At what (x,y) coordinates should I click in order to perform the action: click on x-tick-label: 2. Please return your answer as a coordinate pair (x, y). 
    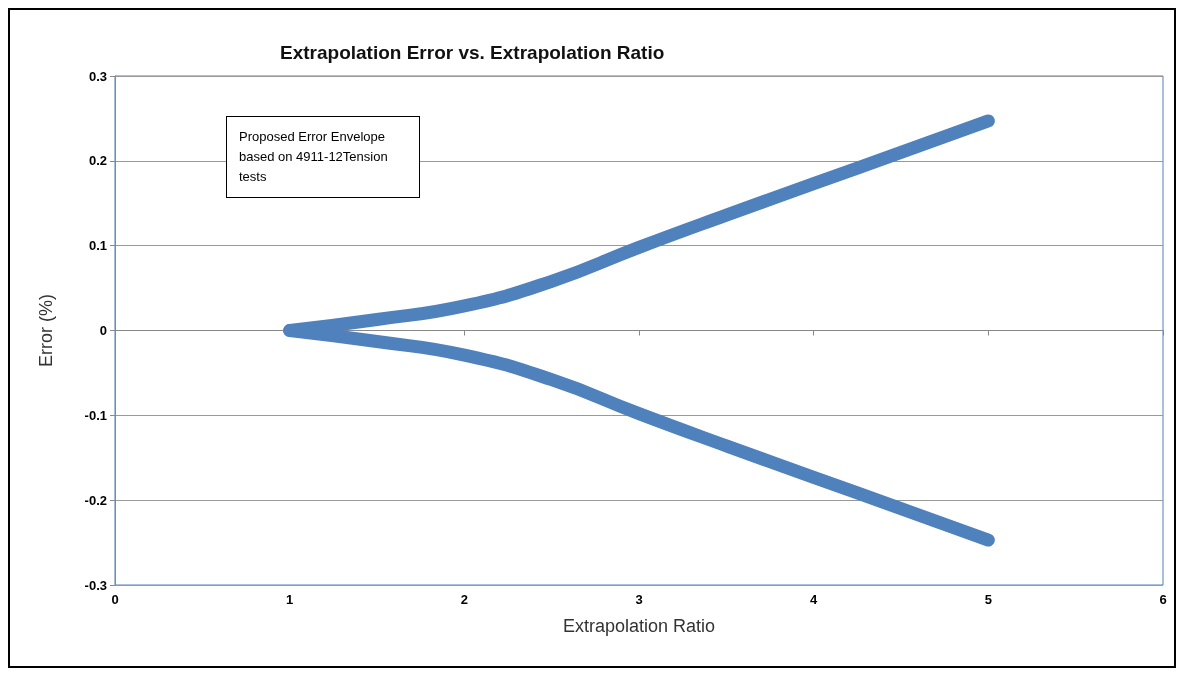
    Looking at the image, I should click on (464, 599).